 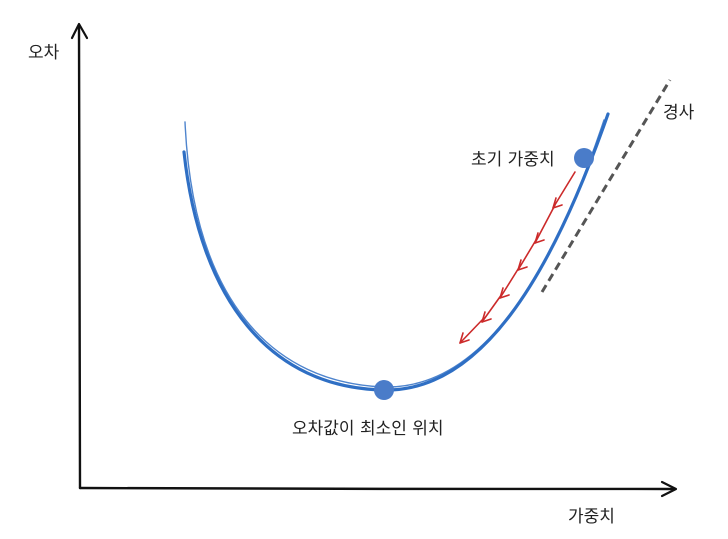 What do you see at coordinates (513, 160) in the screenshot?
I see `initial-weight-label: 초기 가중치` at bounding box center [513, 160].